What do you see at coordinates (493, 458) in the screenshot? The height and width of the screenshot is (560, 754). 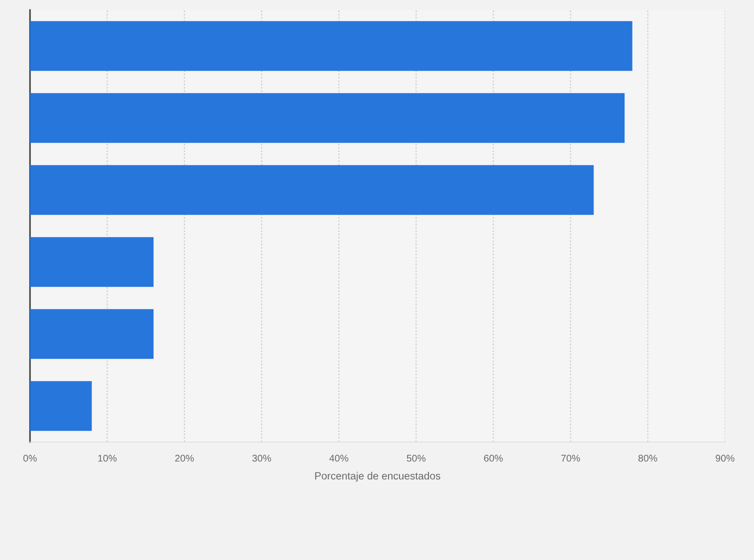 I see `x-tick-label: 60%` at bounding box center [493, 458].